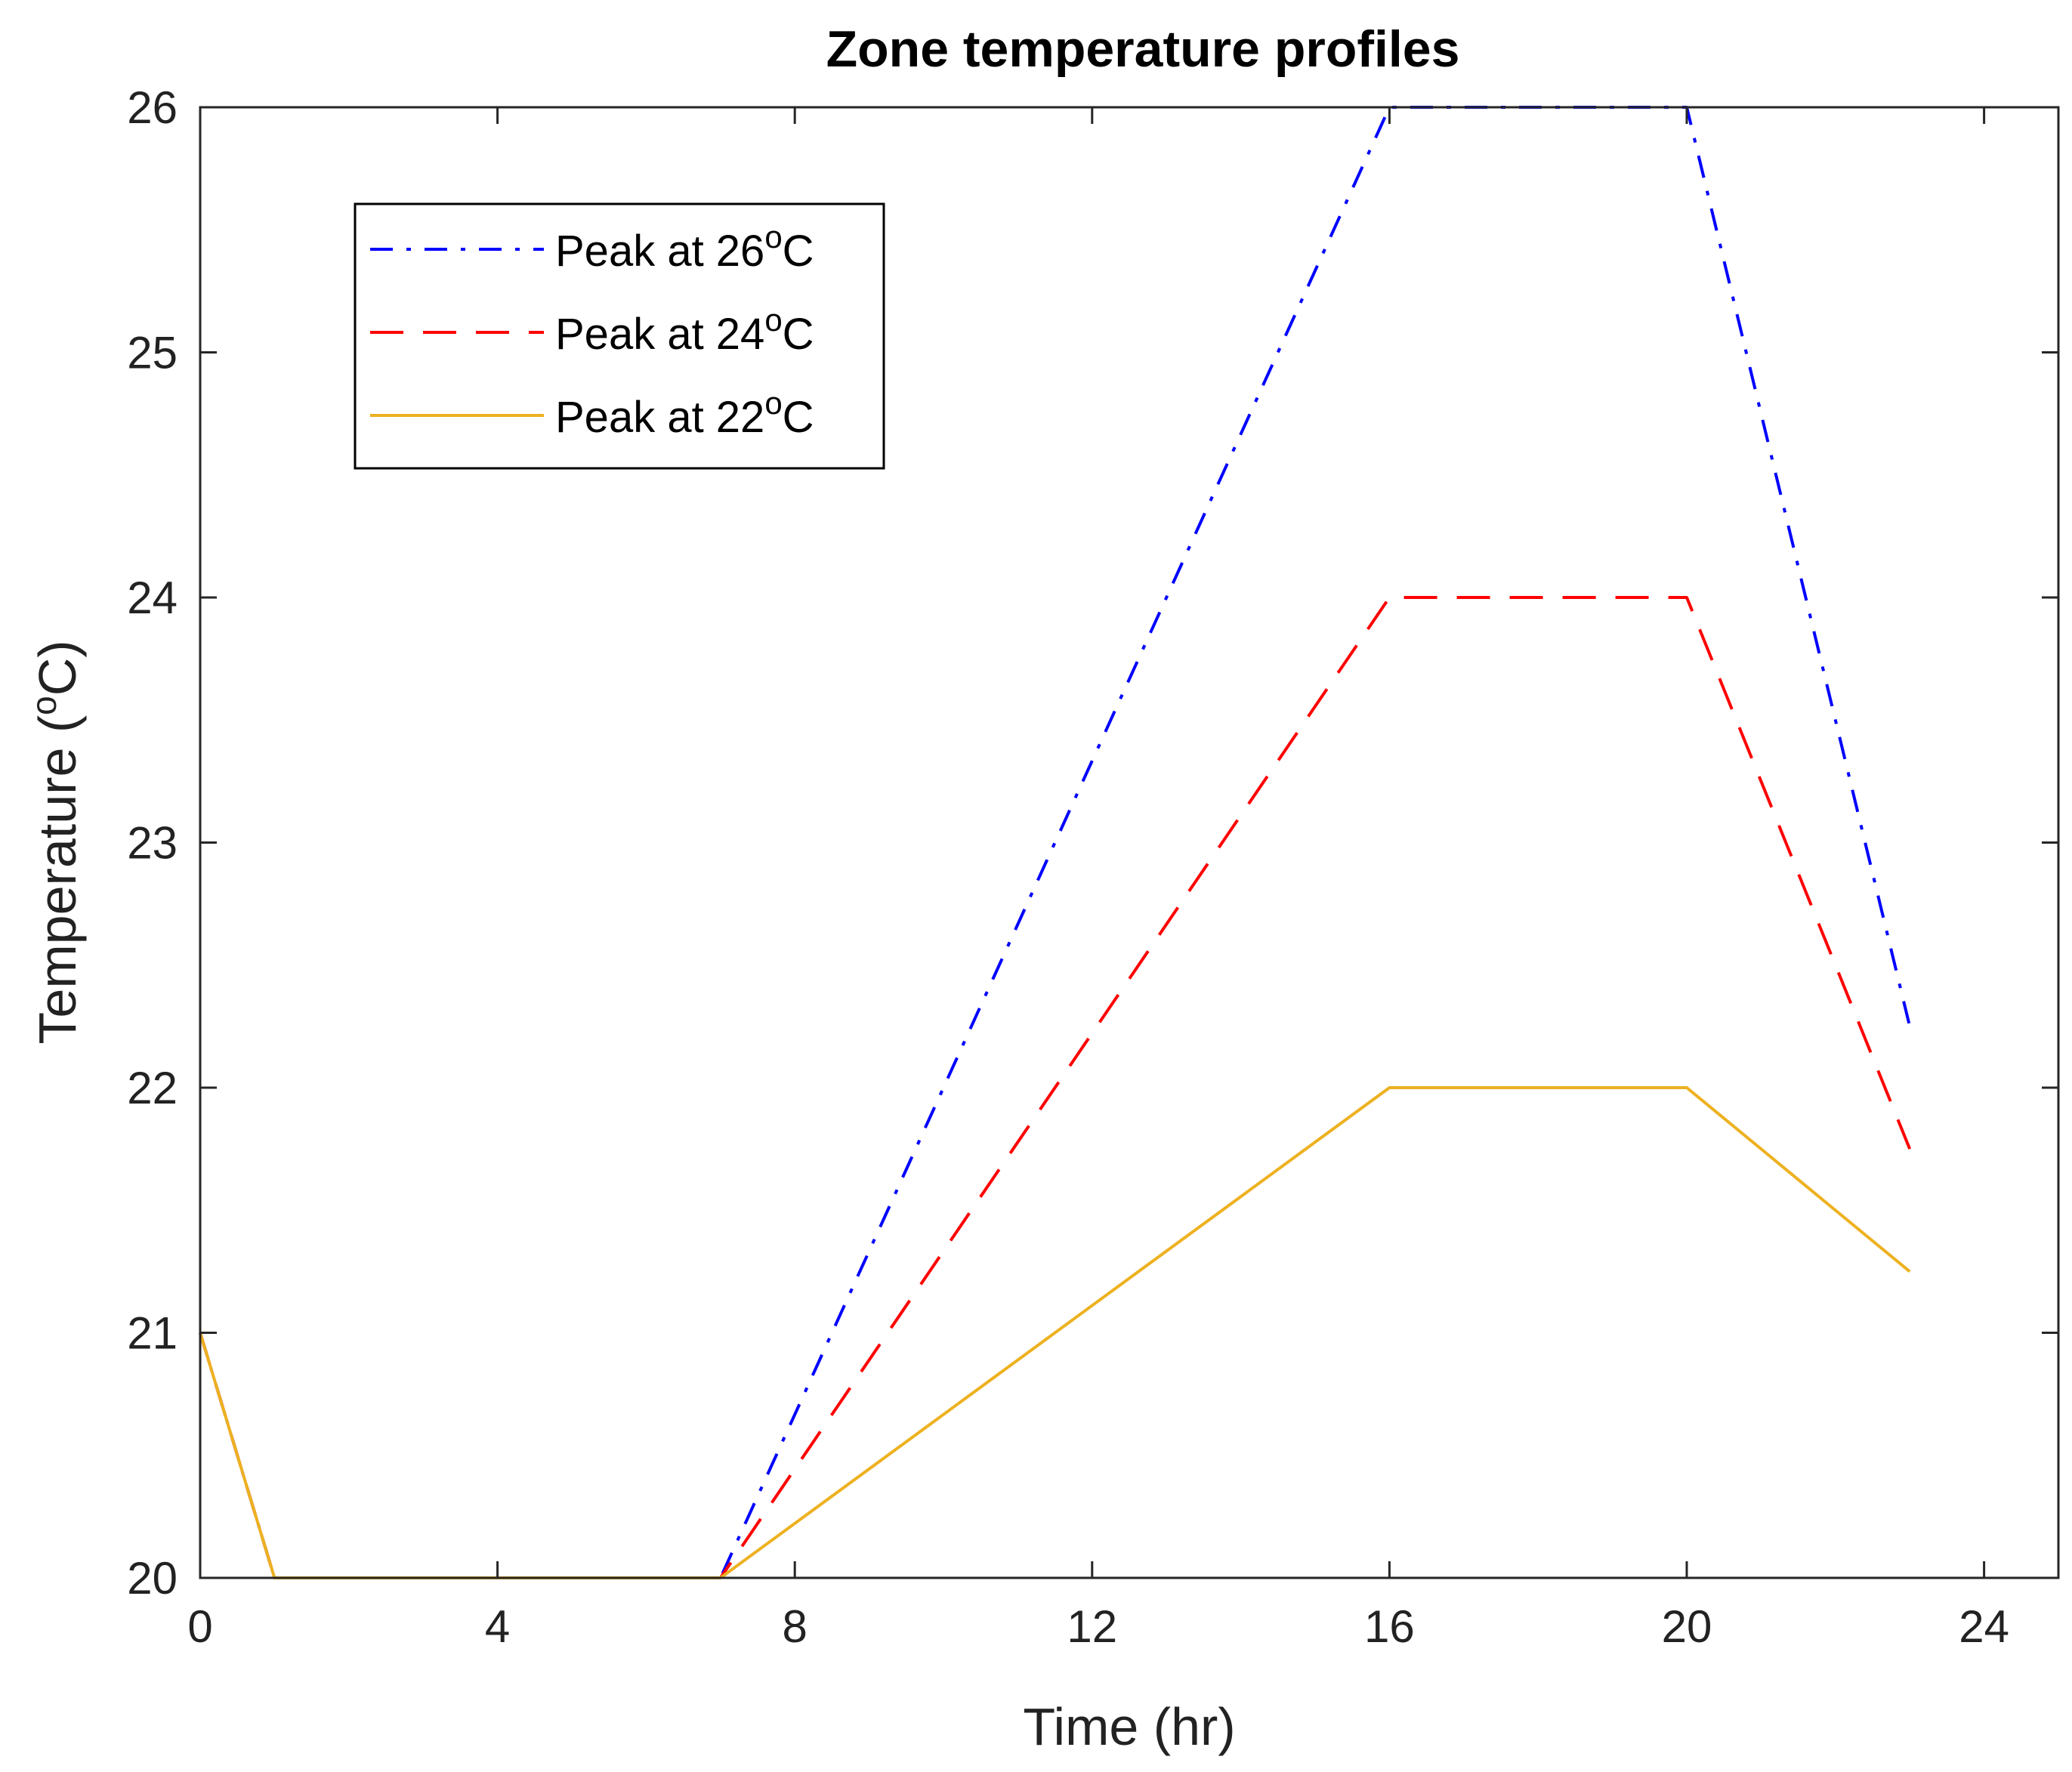  I want to click on x-tick-label: 20, so click(1687, 1626).